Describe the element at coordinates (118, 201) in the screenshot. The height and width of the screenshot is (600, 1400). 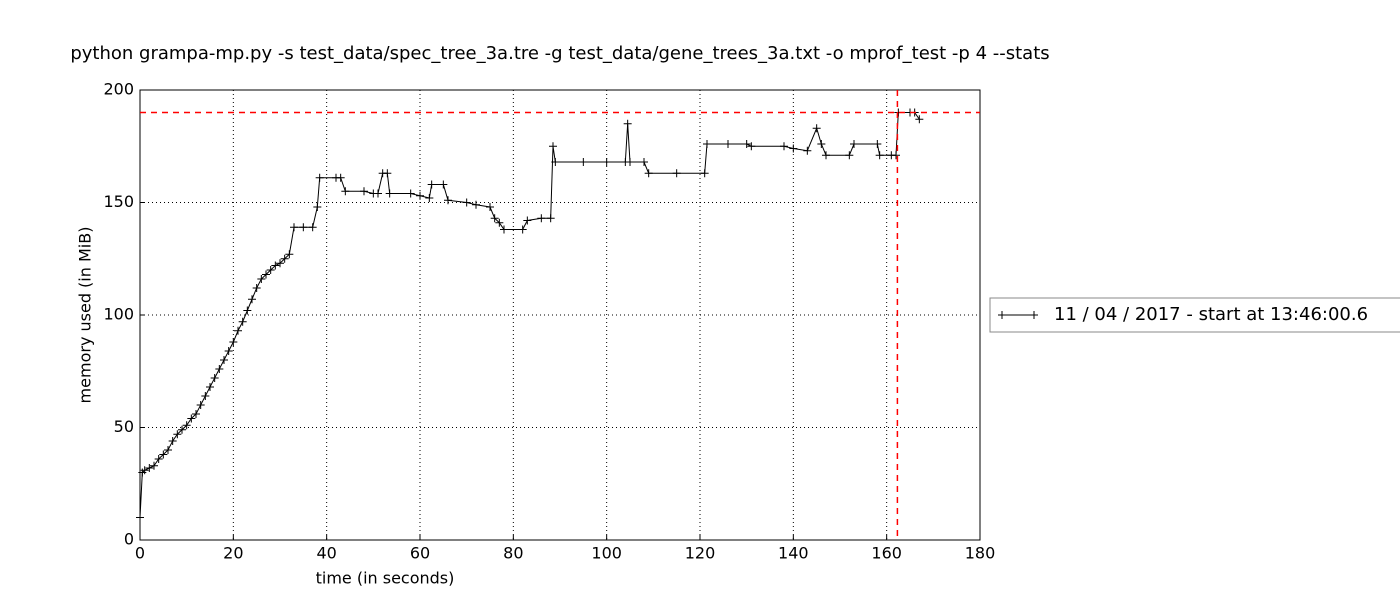
I see `y-tick-label: 150` at that location.